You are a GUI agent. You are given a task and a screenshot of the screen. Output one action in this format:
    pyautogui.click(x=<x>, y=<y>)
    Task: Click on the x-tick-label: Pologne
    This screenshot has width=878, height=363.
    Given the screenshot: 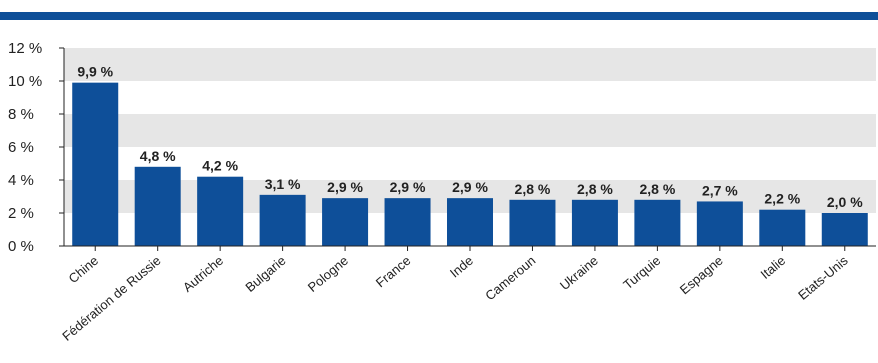 What is the action you would take?
    pyautogui.click(x=328, y=274)
    